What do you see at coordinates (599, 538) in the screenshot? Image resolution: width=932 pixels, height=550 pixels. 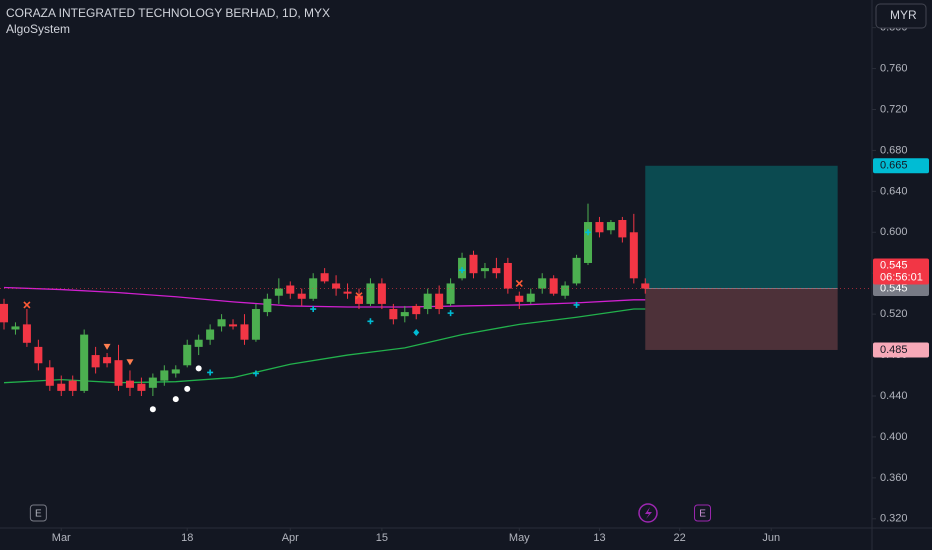 I see `x-tick-label: 13` at bounding box center [599, 538].